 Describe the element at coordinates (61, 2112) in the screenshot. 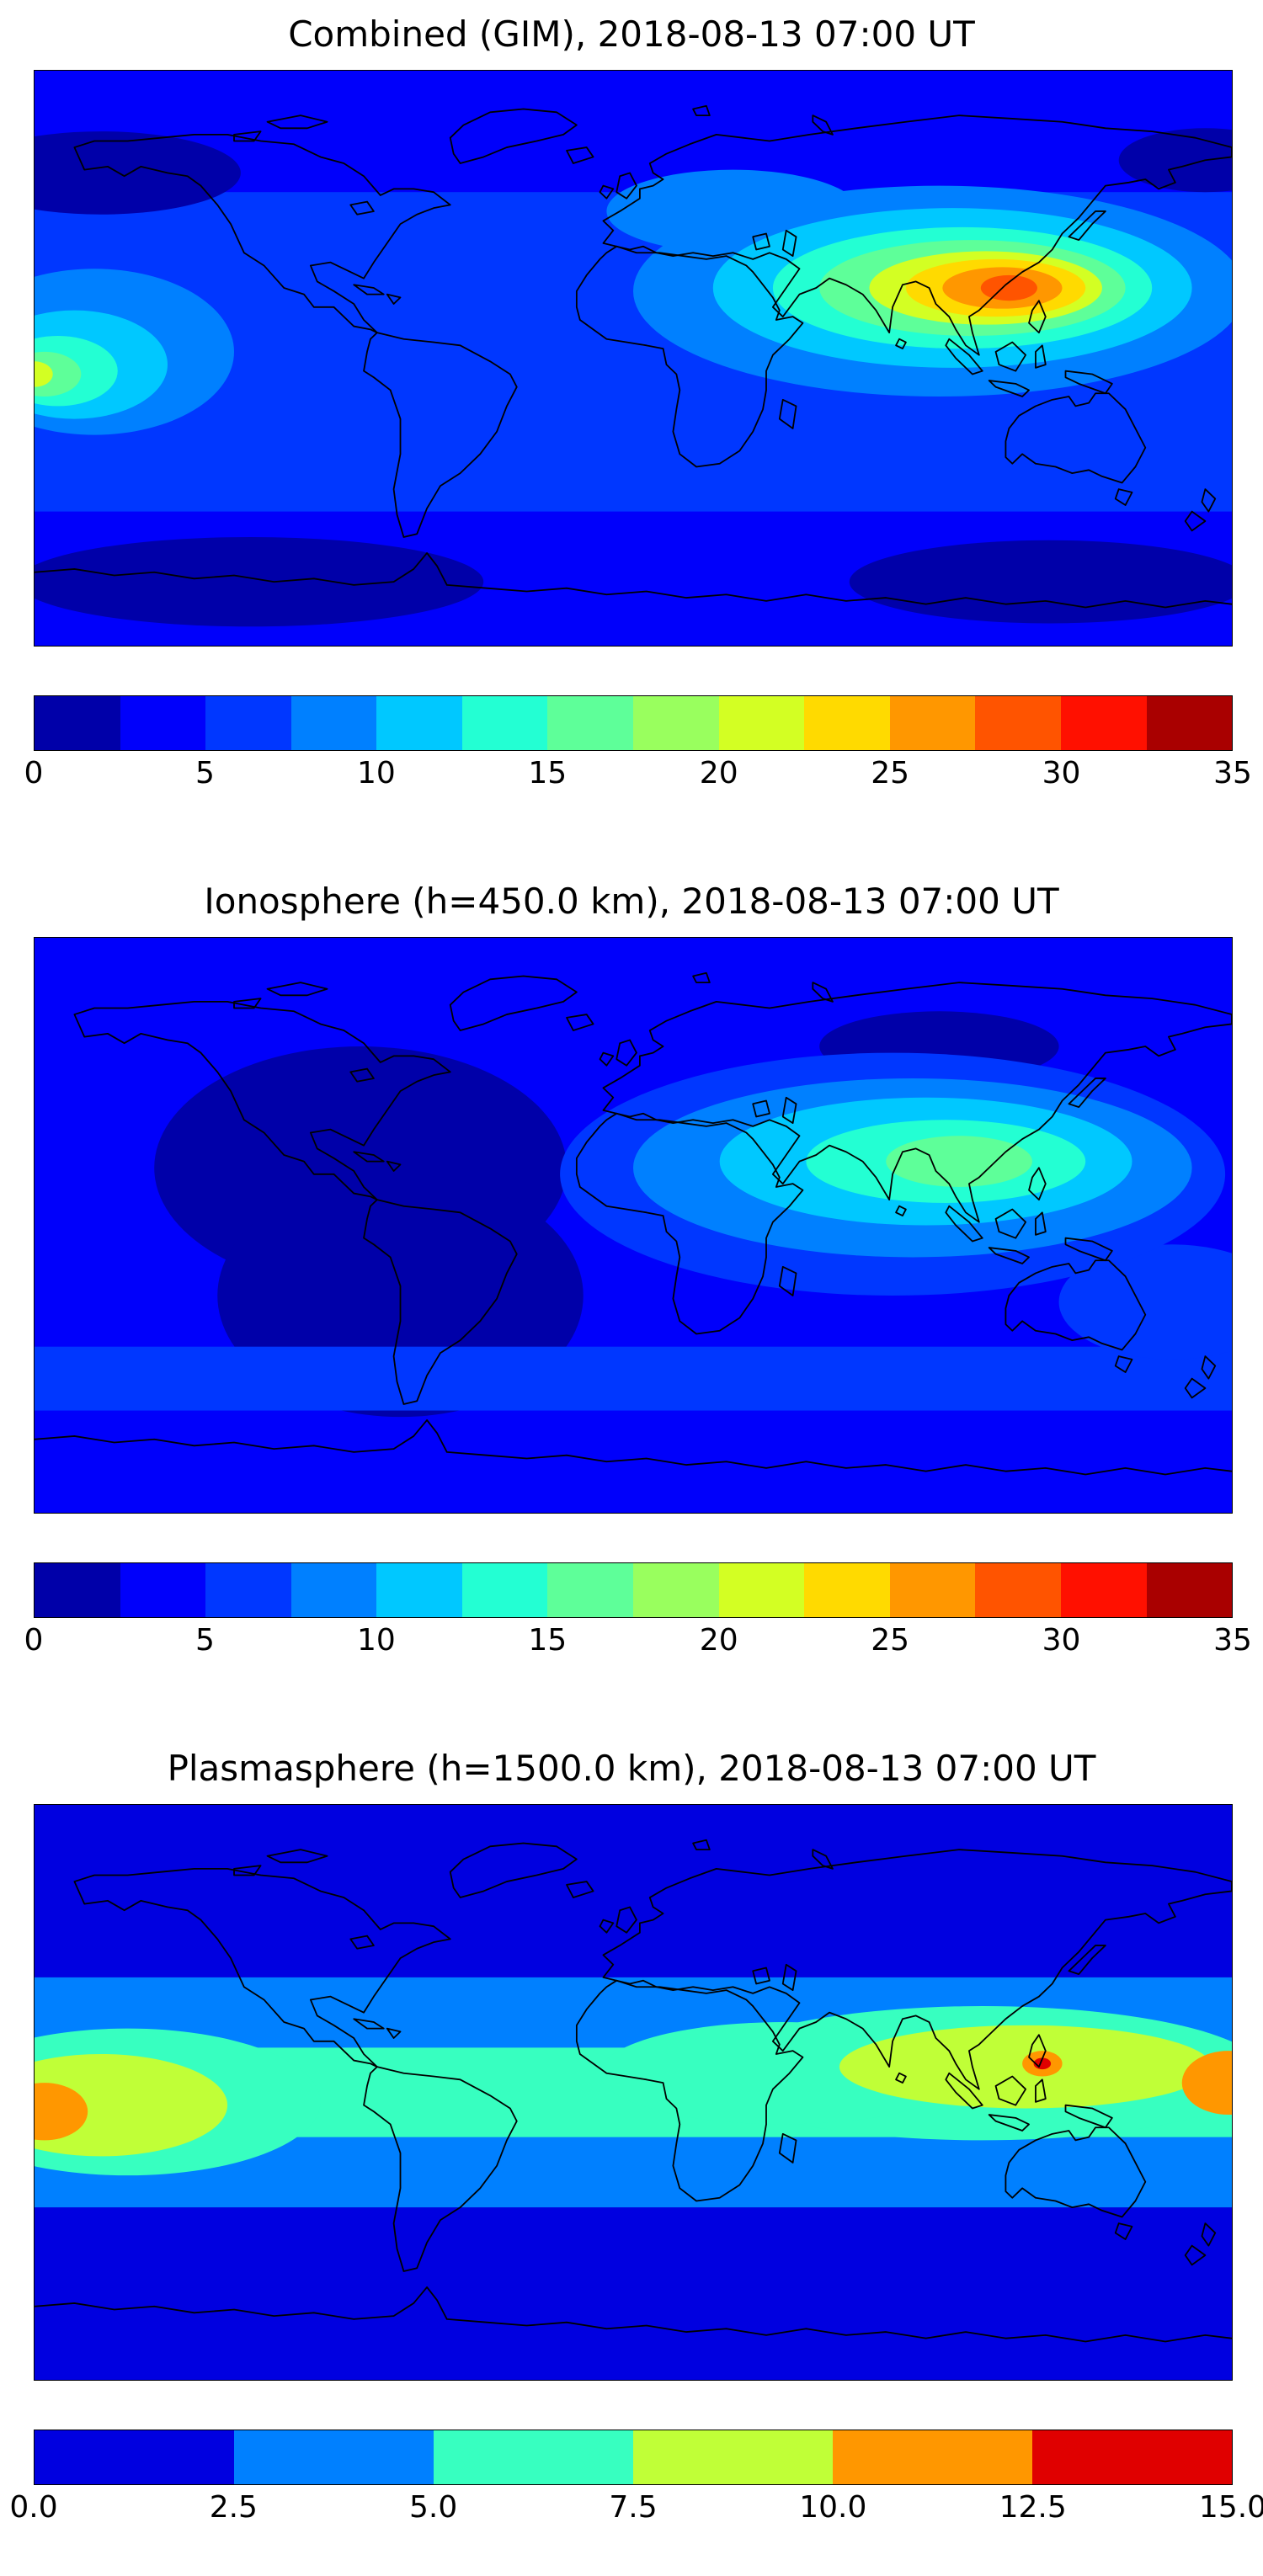

I see `pacific-maximum-core-region` at that location.